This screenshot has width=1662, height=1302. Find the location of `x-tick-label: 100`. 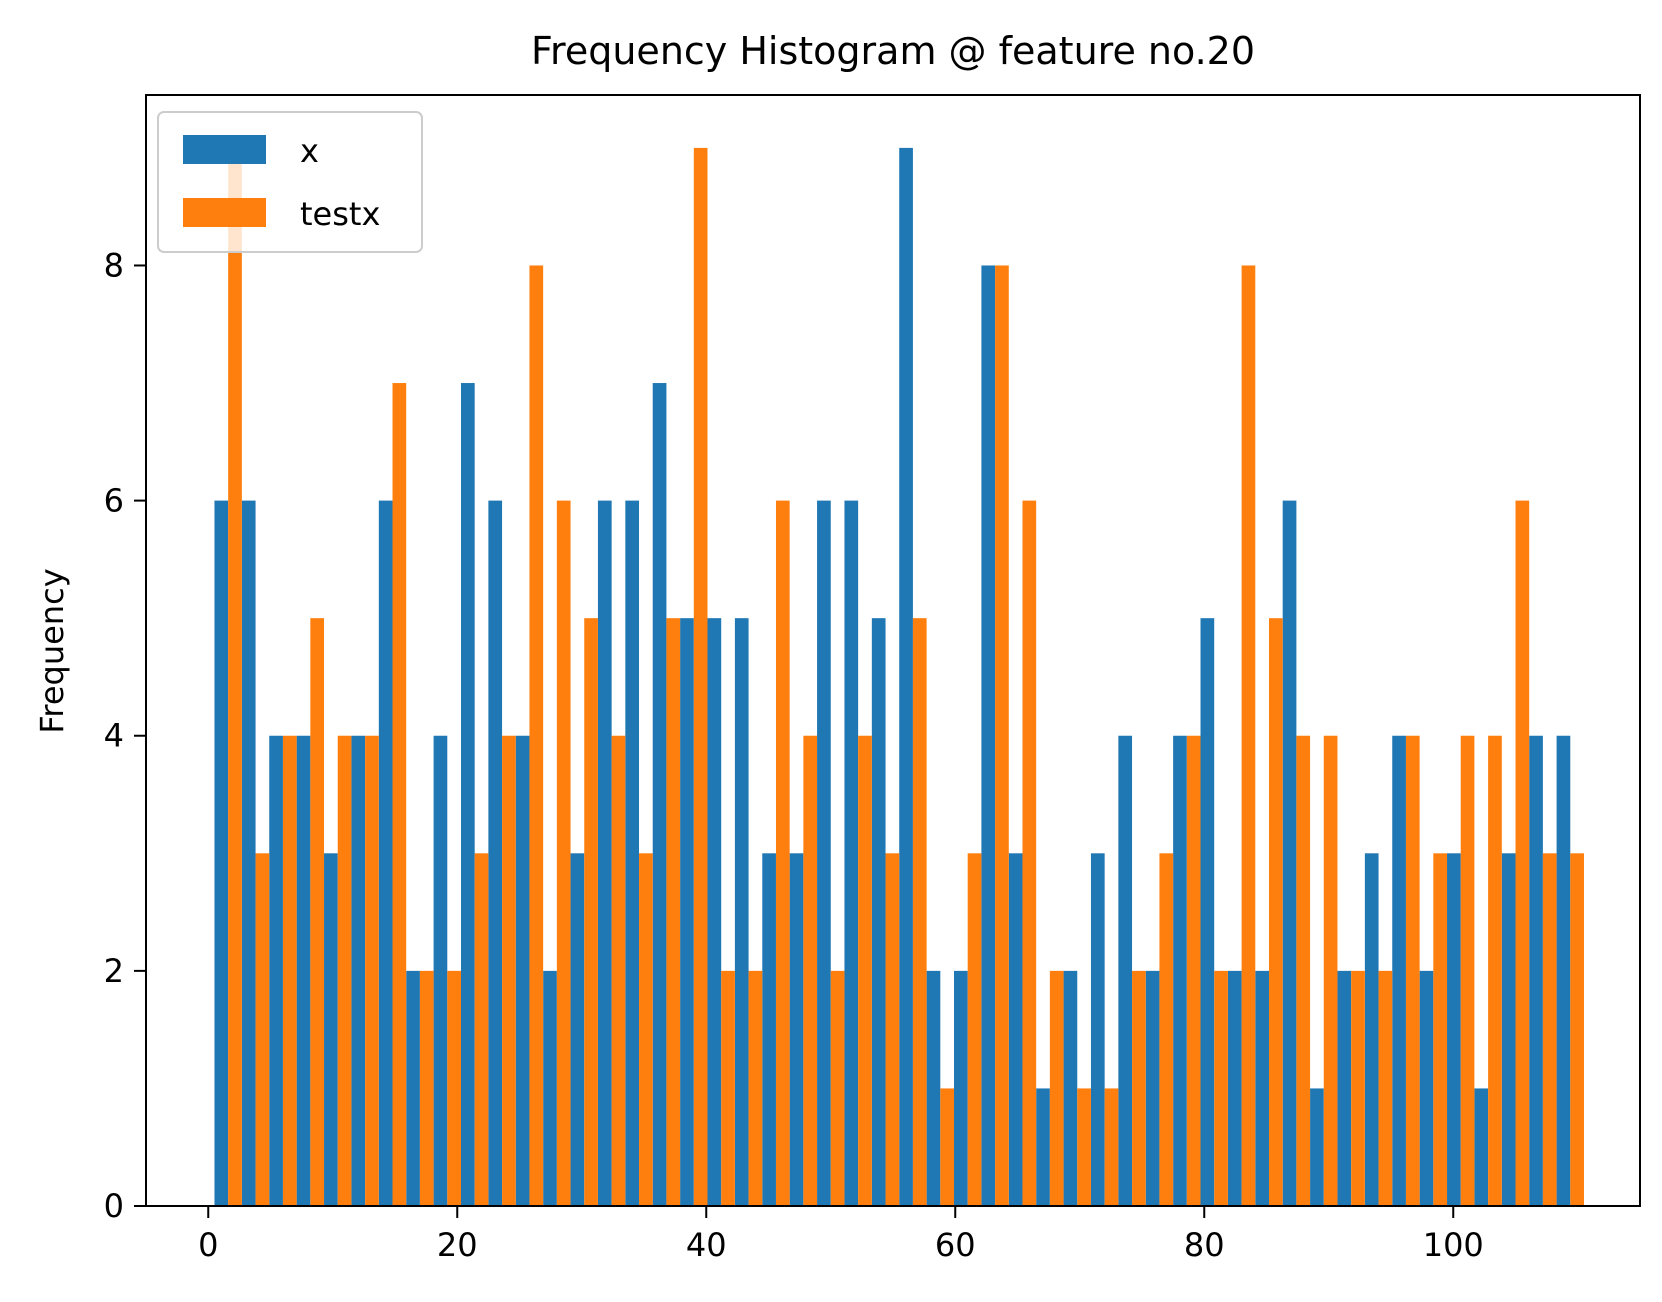

x-tick-label: 100 is located at coordinates (1453, 1245).